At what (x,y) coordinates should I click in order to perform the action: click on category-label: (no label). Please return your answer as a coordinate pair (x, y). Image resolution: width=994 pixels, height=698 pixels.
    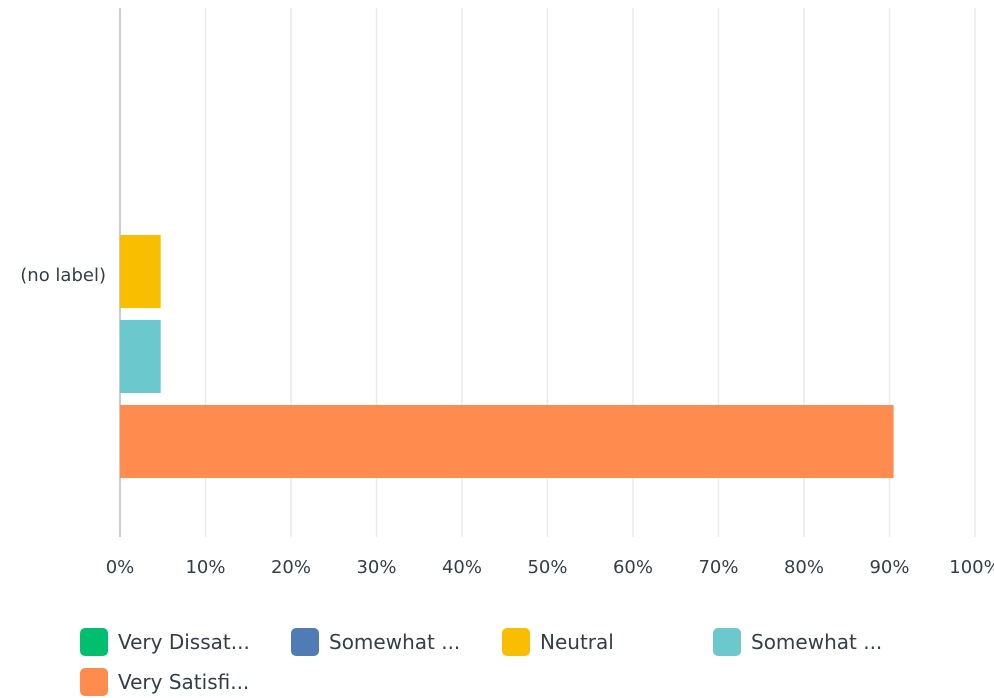
    Looking at the image, I should click on (63, 275).